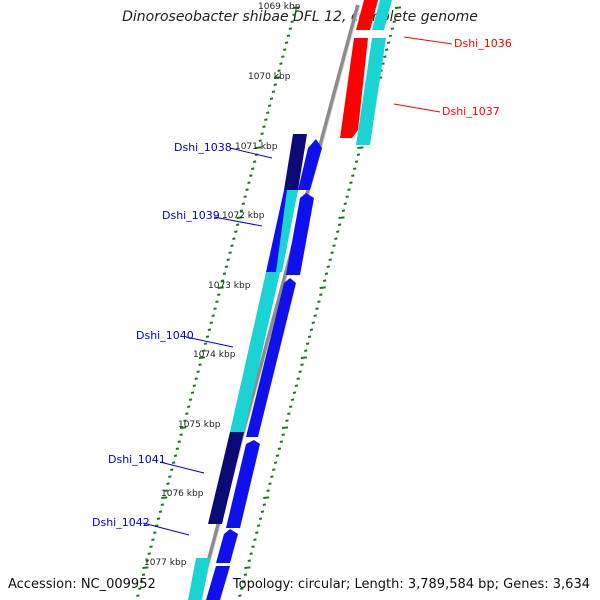  I want to click on kbp-label: 1076 kbp, so click(182, 494).